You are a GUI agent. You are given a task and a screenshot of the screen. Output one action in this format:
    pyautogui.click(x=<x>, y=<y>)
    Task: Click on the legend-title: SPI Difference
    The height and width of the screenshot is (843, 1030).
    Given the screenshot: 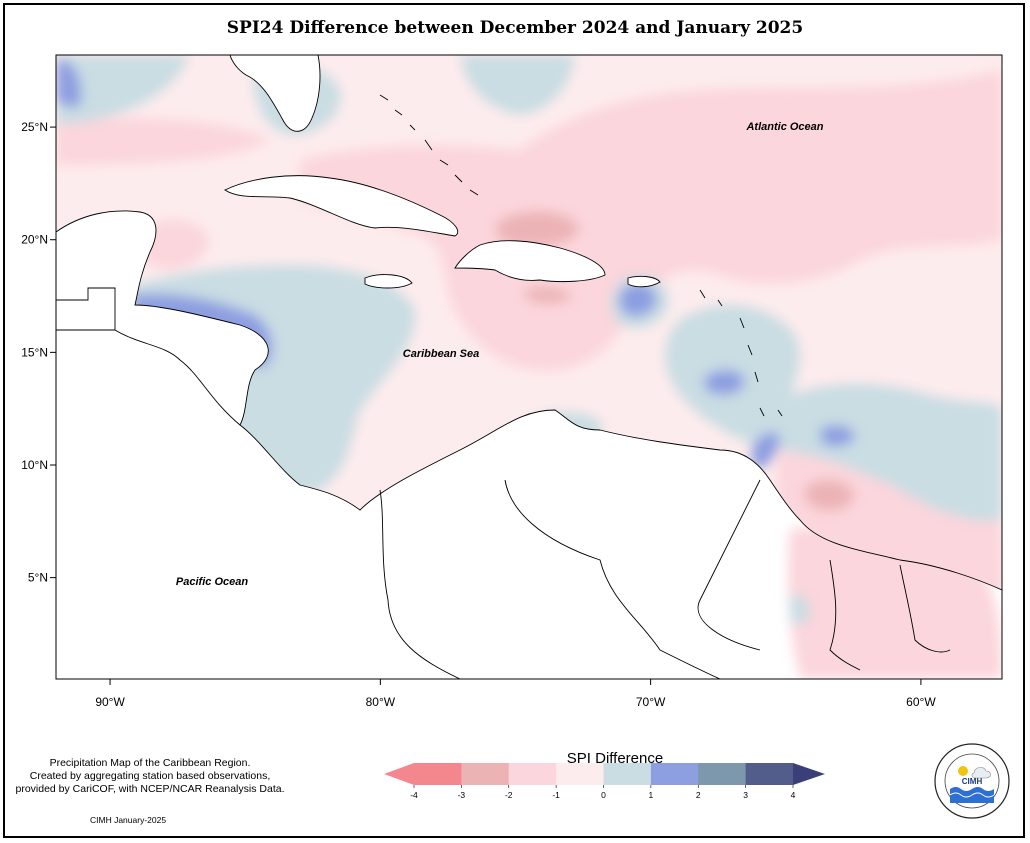 What is the action you would take?
    pyautogui.click(x=615, y=758)
    